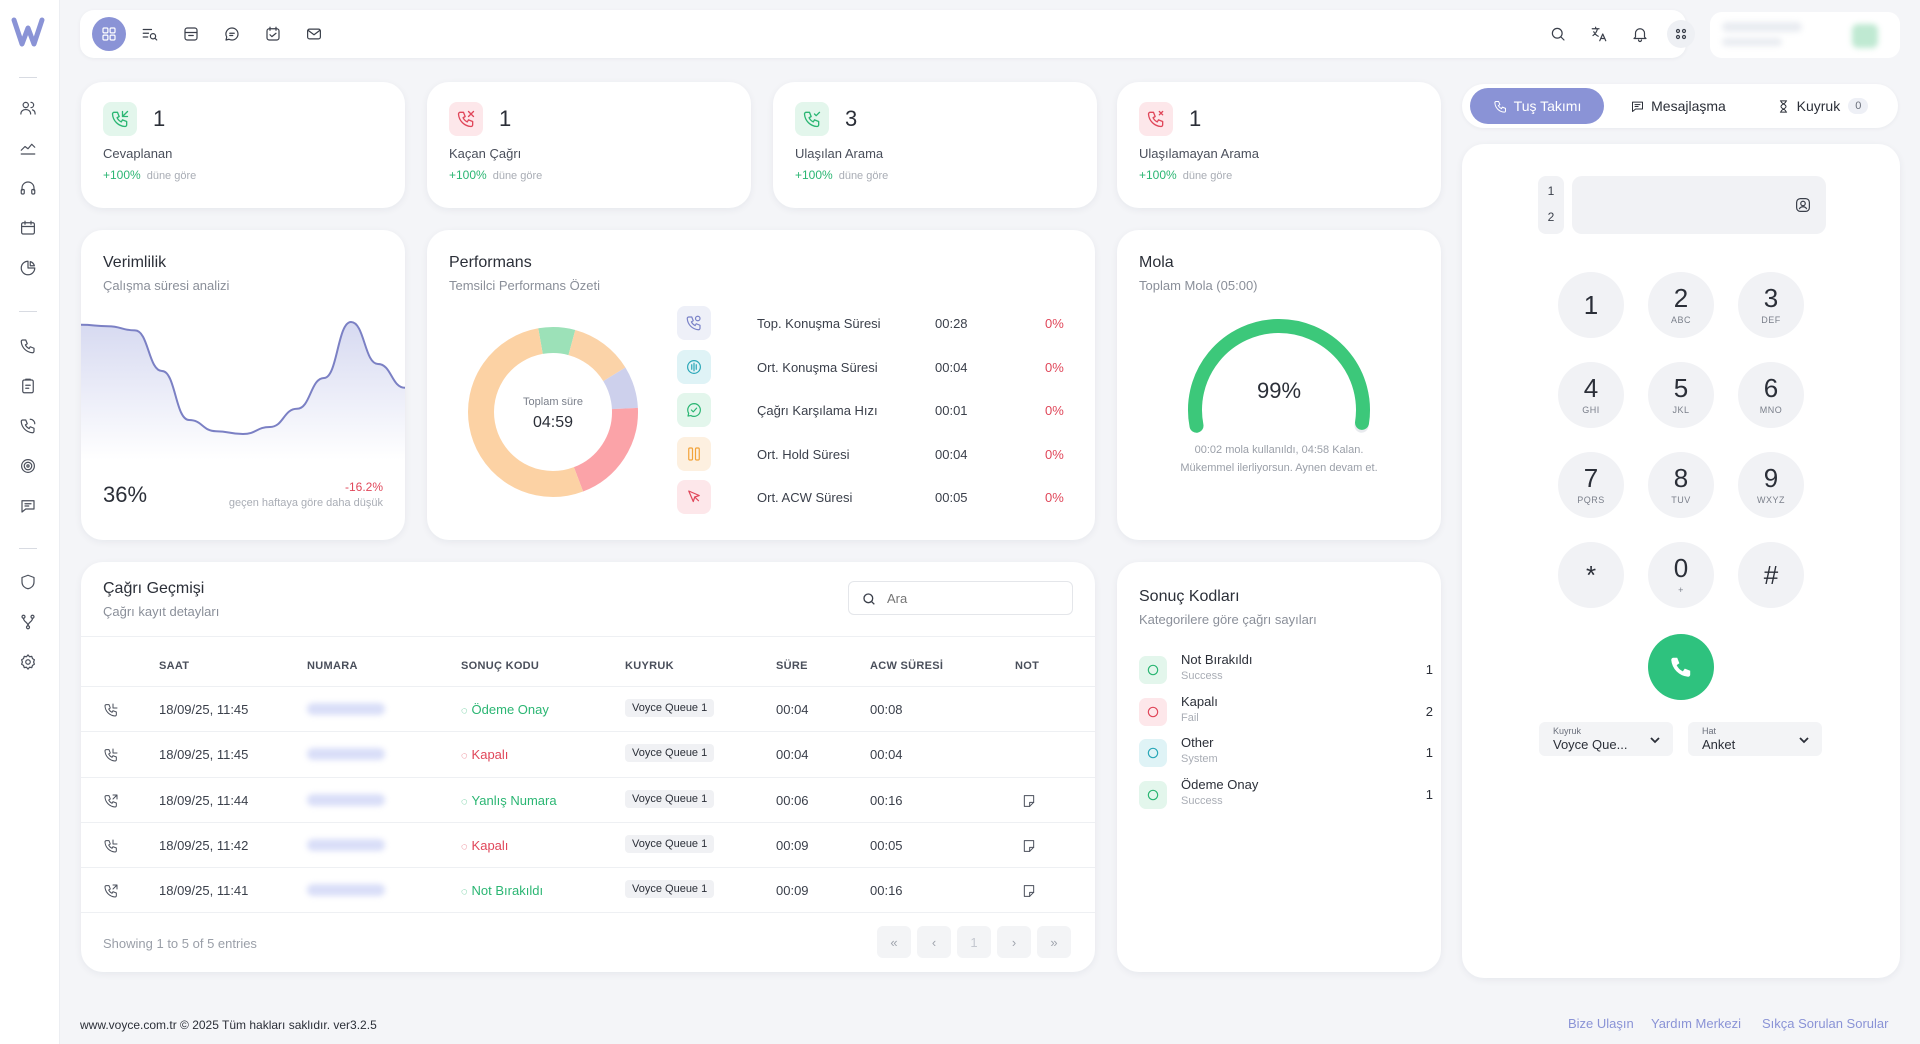  I want to click on tab-messaging: Mesajlaşma, so click(1678, 106).